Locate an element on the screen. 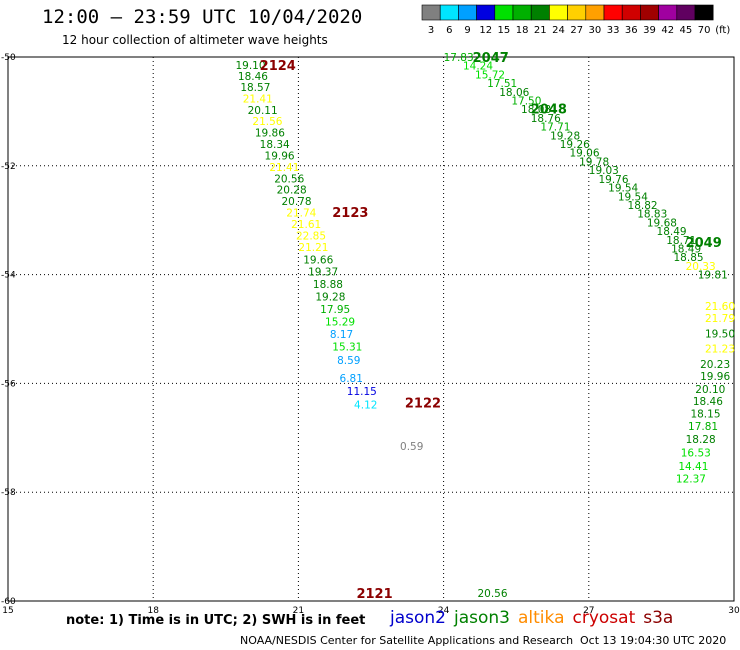 This screenshot has width=740, height=650. wave-height-value: 12.37 is located at coordinates (691, 480).